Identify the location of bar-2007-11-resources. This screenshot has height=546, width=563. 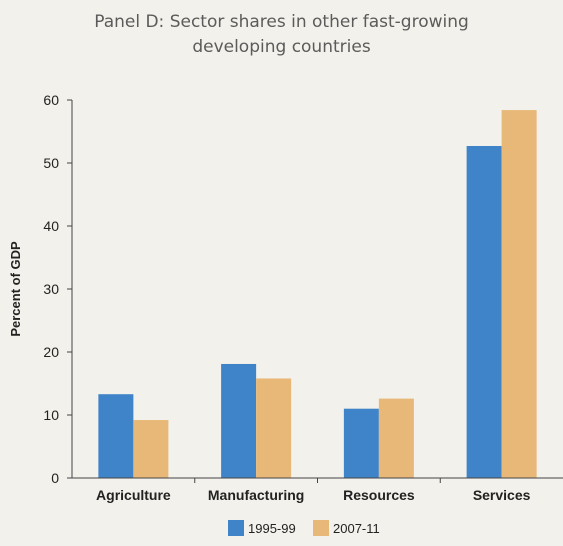
(396, 438).